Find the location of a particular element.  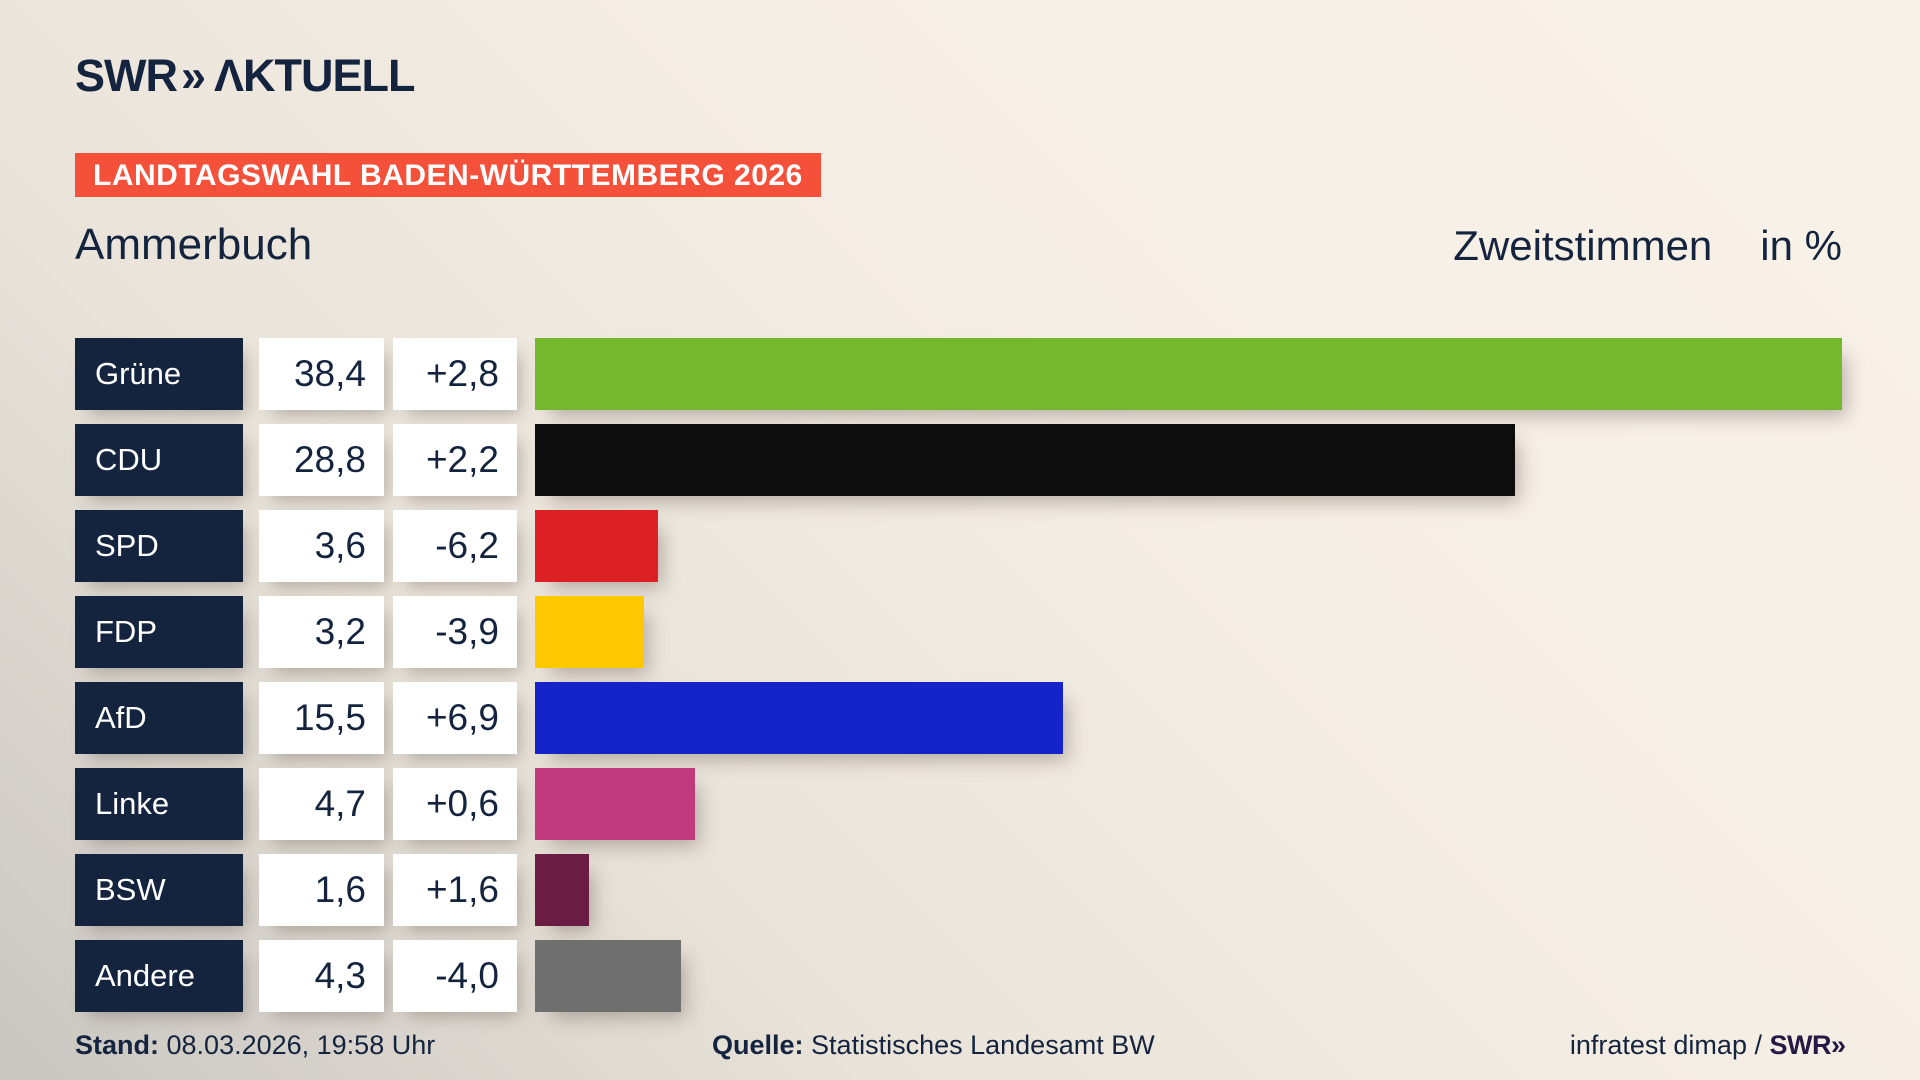

measure-unit: in % is located at coordinates (1801, 245).